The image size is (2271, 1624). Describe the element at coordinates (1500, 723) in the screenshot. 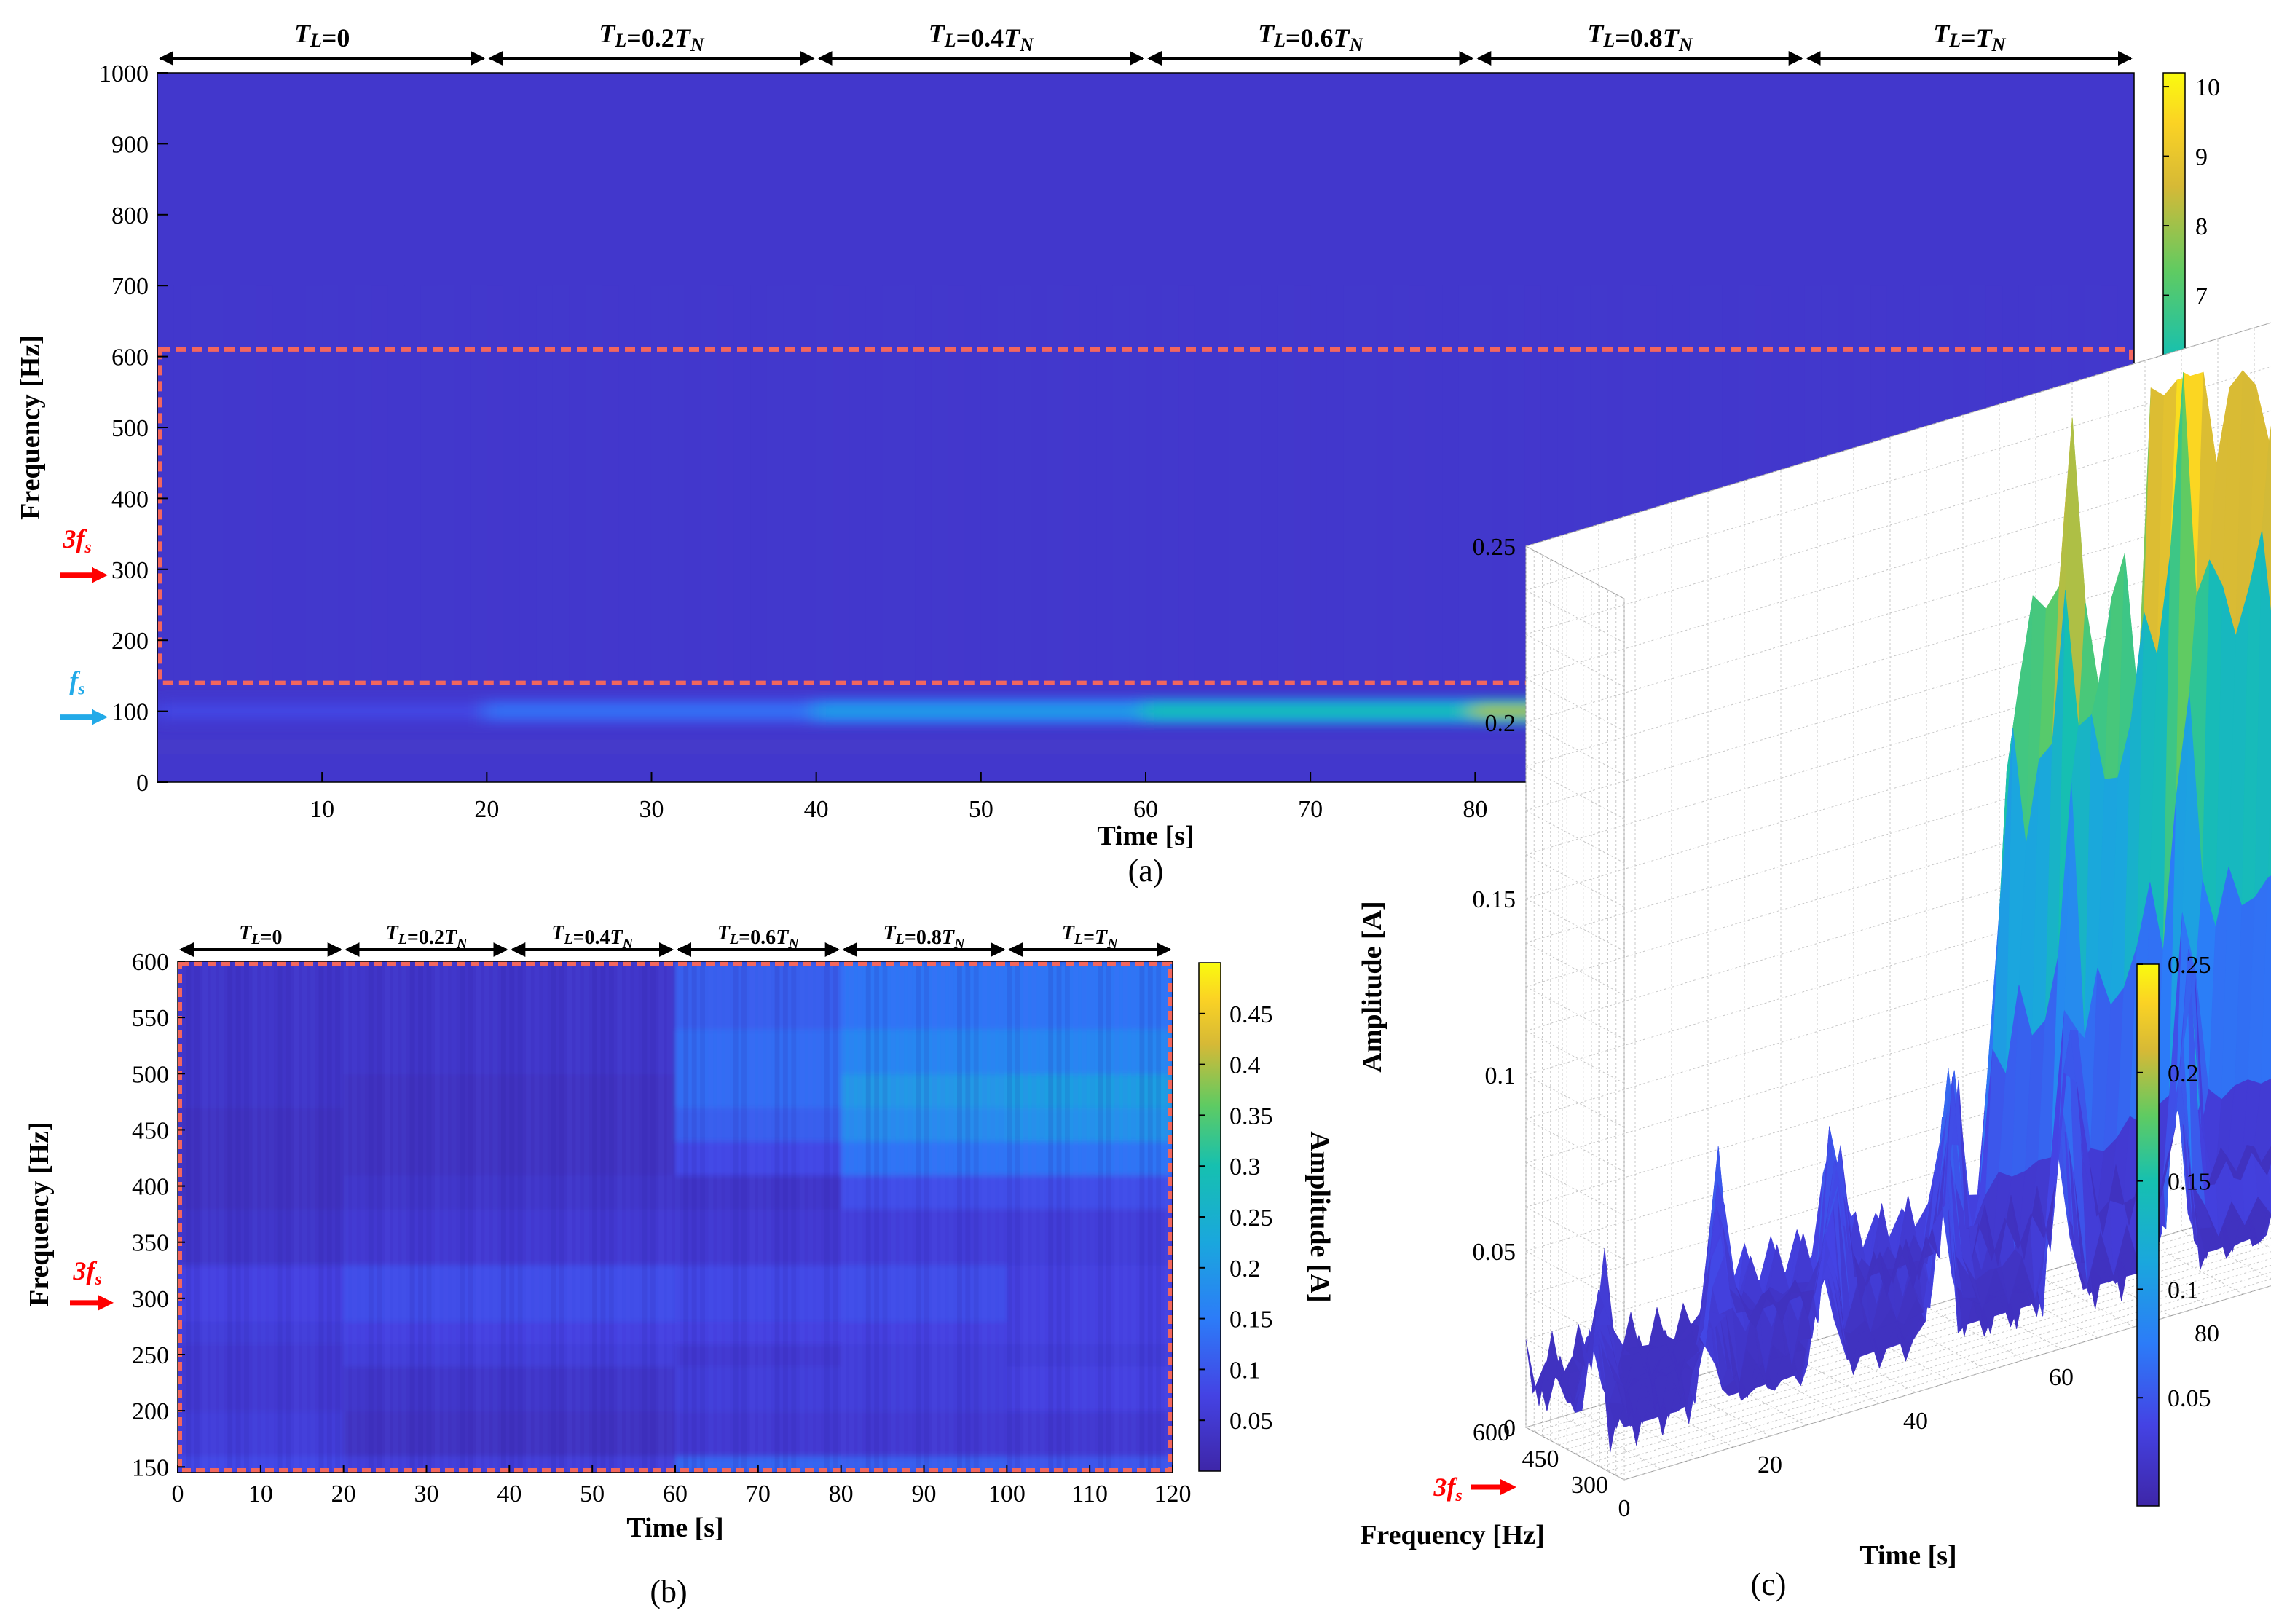

I see `chart-c-ztick-label: 0.2` at that location.